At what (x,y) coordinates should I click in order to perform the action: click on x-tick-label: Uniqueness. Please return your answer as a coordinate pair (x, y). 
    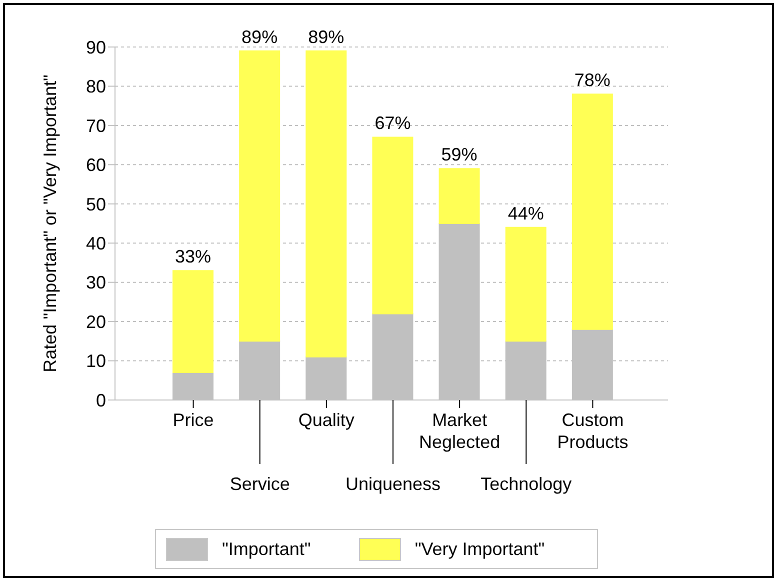
    Looking at the image, I should click on (393, 484).